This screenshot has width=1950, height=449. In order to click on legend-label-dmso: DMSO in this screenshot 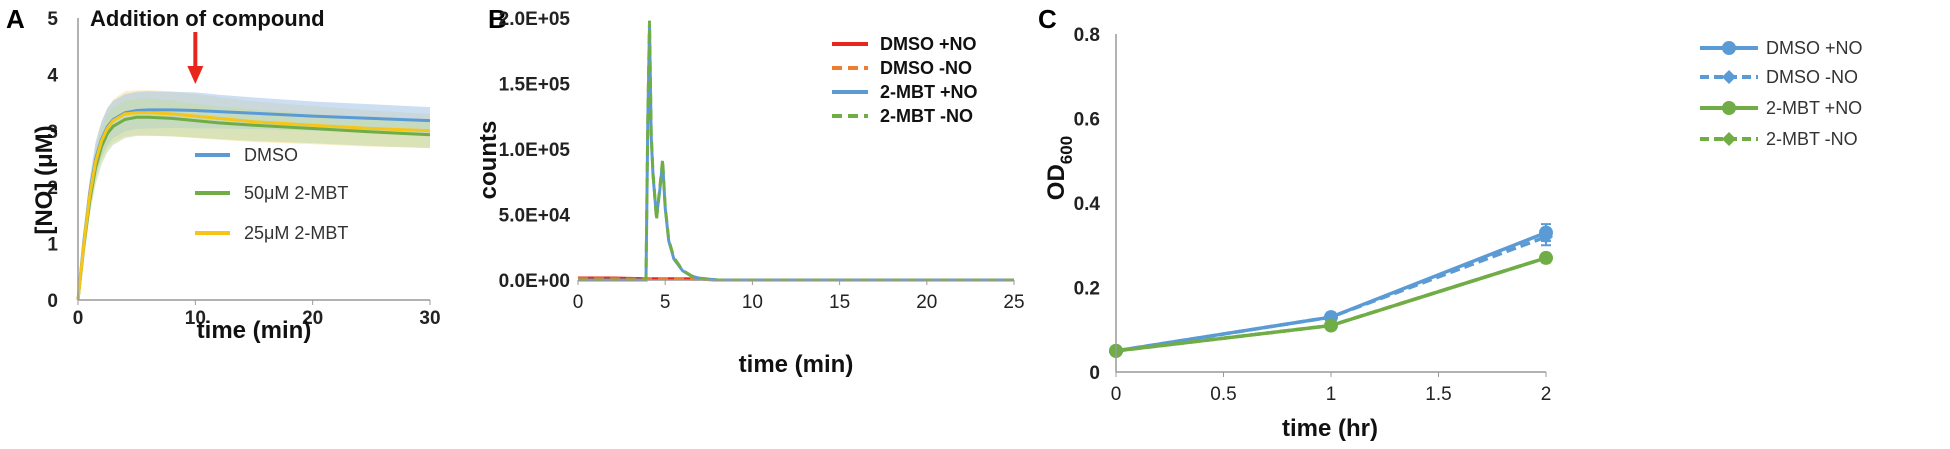, I will do `click(271, 155)`.